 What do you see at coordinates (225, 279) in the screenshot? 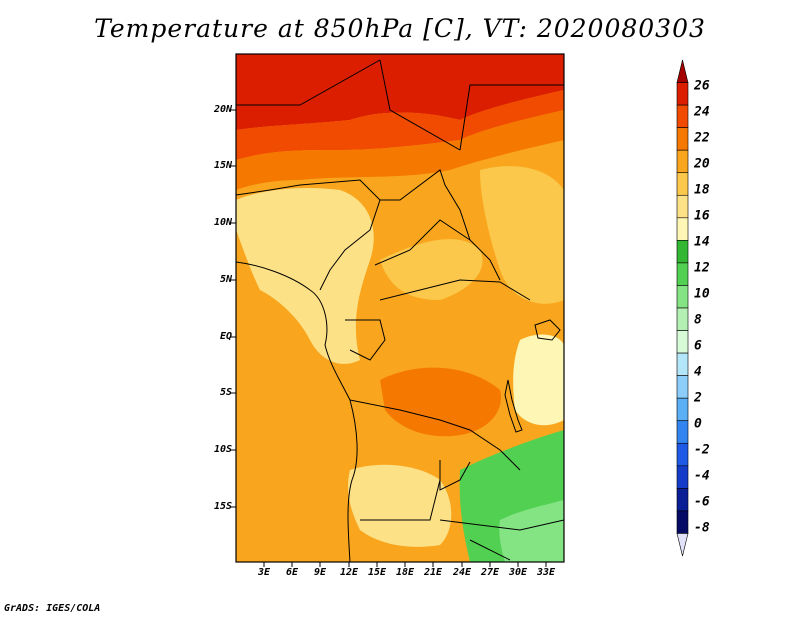
I see `lat-label-5n: 5N` at bounding box center [225, 279].